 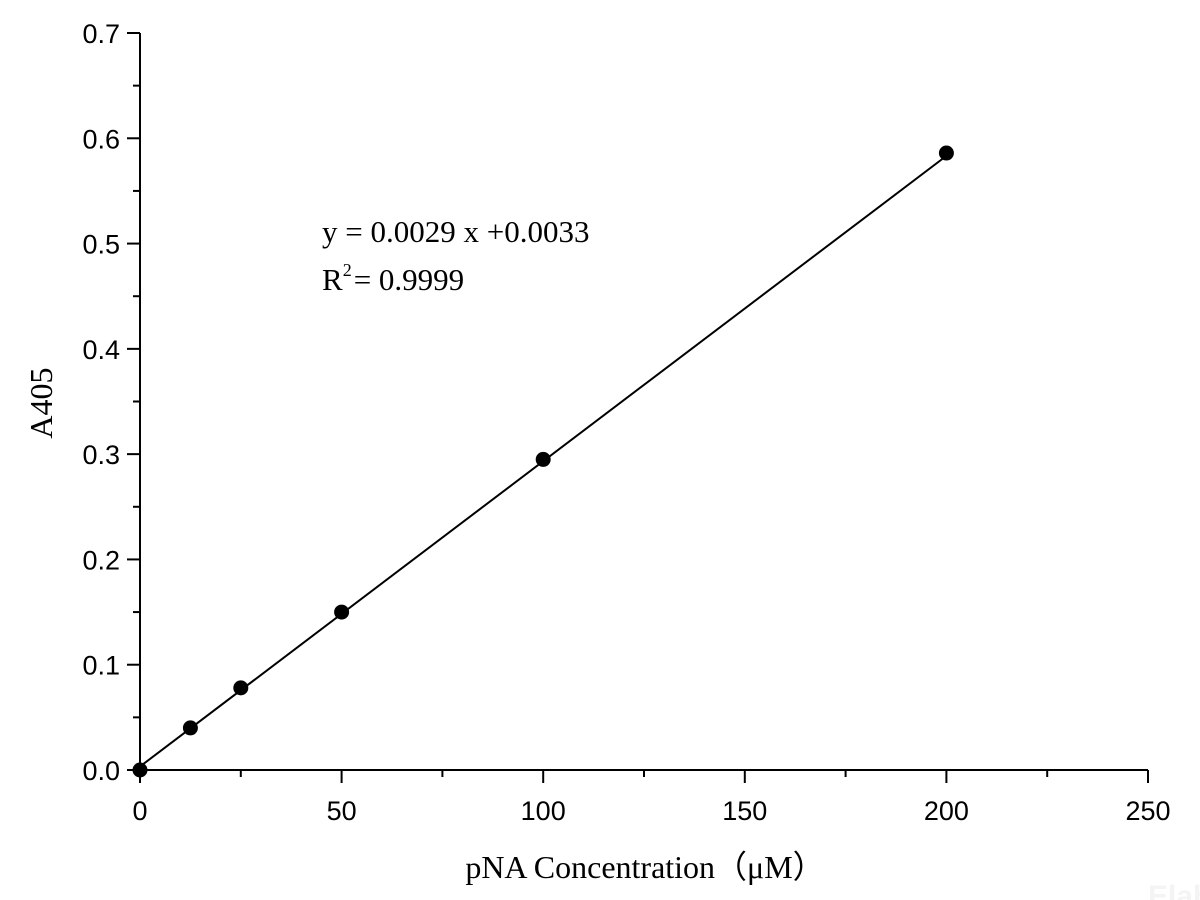 What do you see at coordinates (332, 279) in the screenshot?
I see `r2-letter: R` at bounding box center [332, 279].